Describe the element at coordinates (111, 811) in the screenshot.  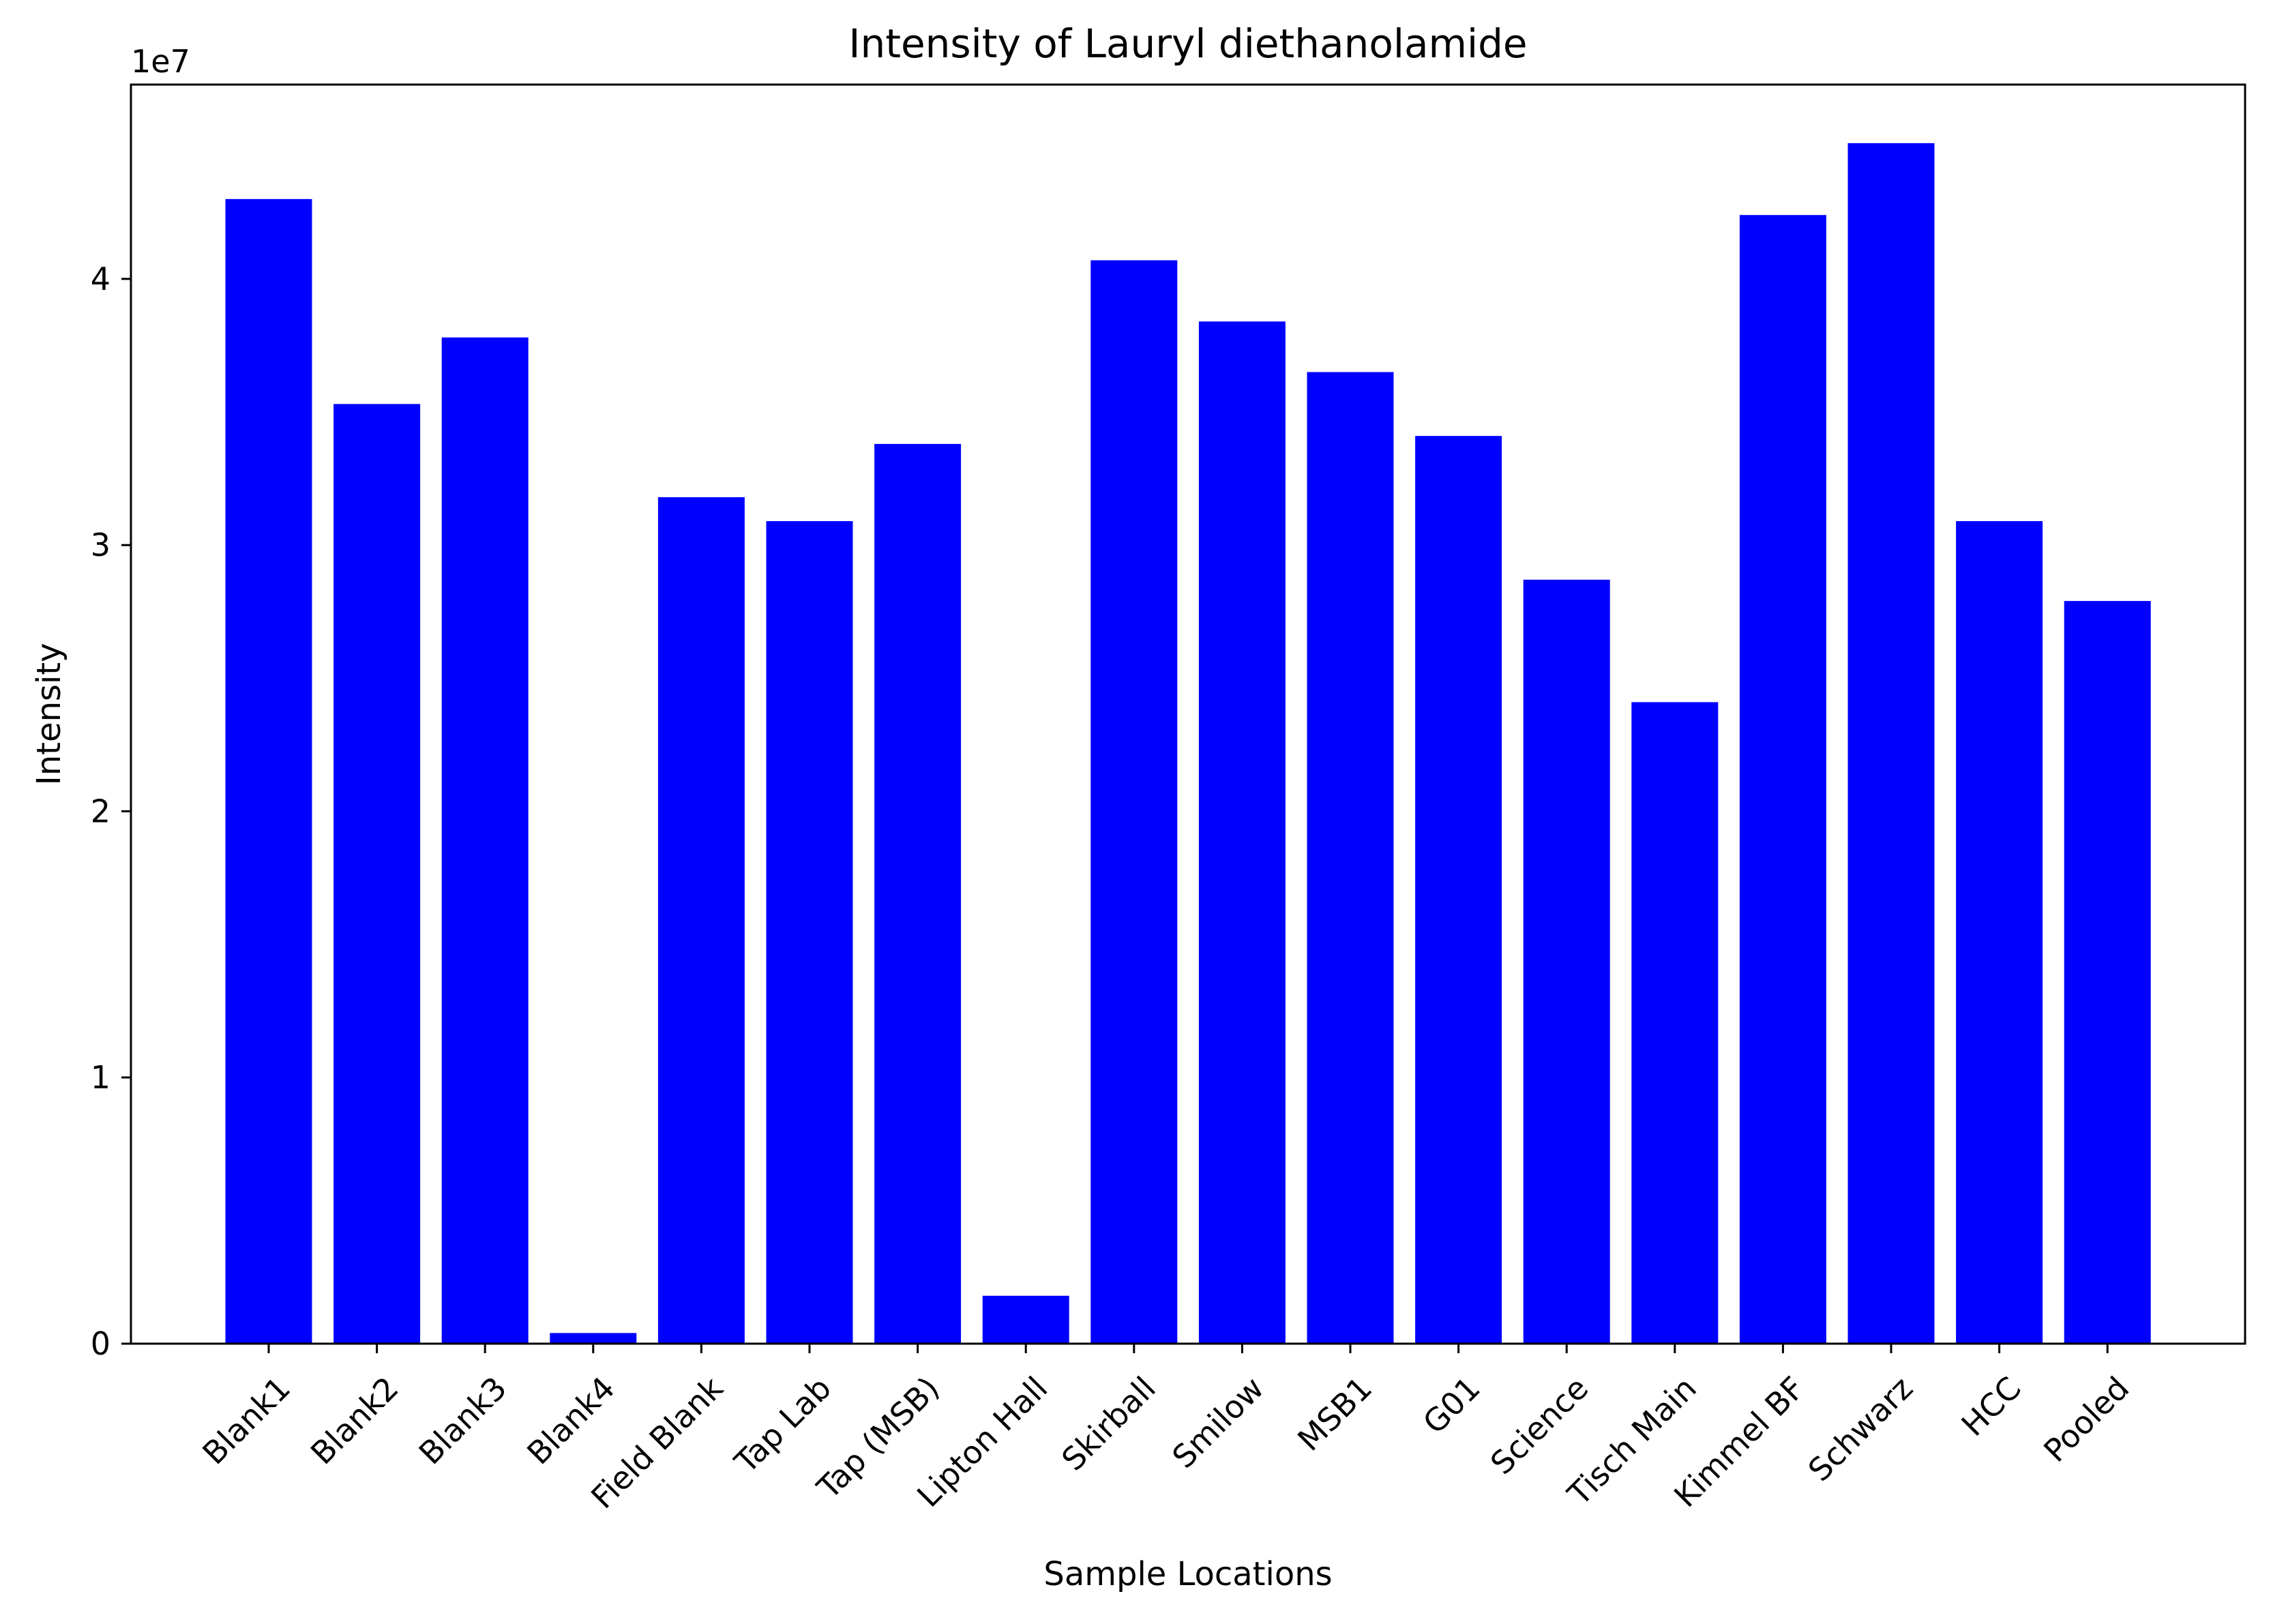
I see `y-axis: 0 1 2 3 4` at that location.